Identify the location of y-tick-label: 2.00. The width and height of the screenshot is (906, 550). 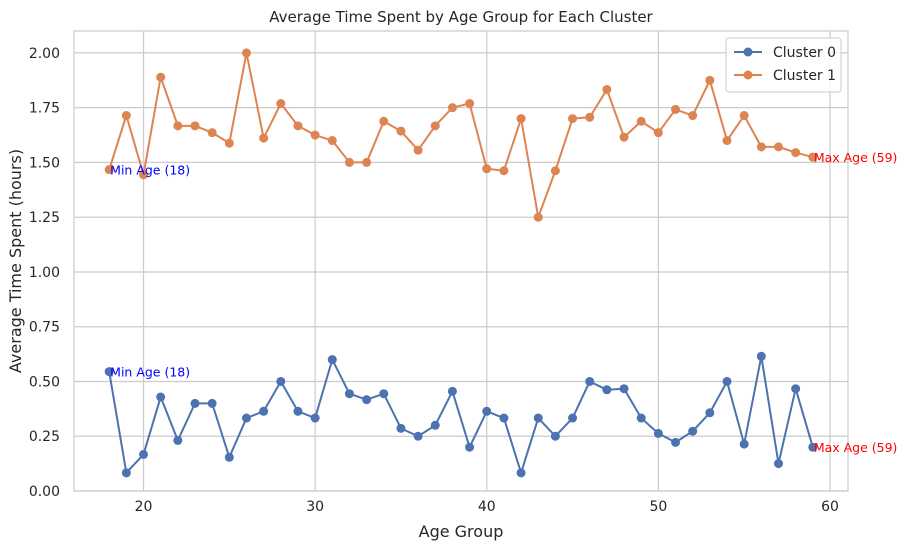
(44, 54).